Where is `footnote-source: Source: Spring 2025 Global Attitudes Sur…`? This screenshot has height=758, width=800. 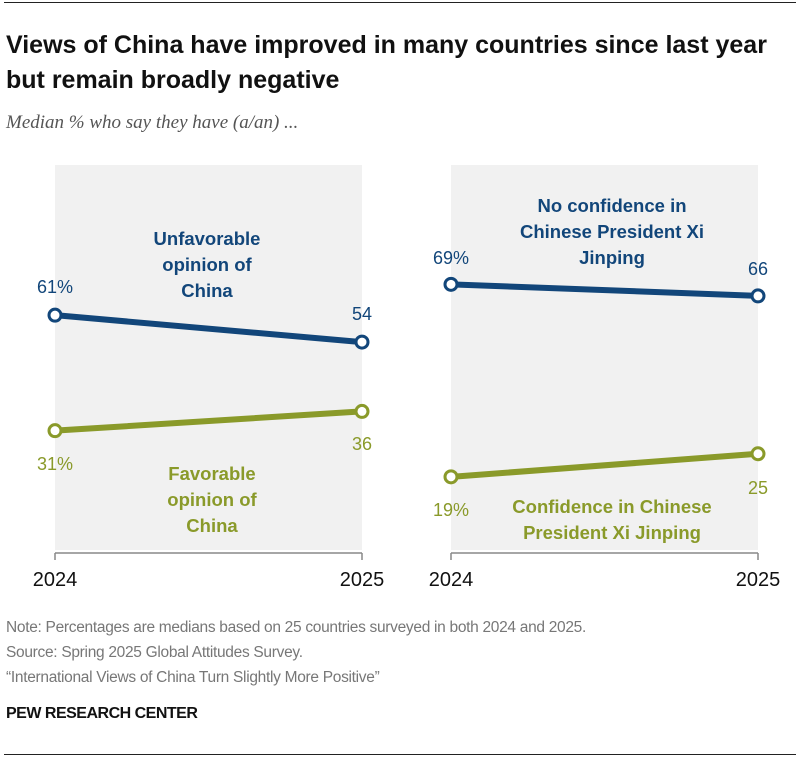 footnote-source: Source: Spring 2025 Global Attitudes Sur… is located at coordinates (154, 652).